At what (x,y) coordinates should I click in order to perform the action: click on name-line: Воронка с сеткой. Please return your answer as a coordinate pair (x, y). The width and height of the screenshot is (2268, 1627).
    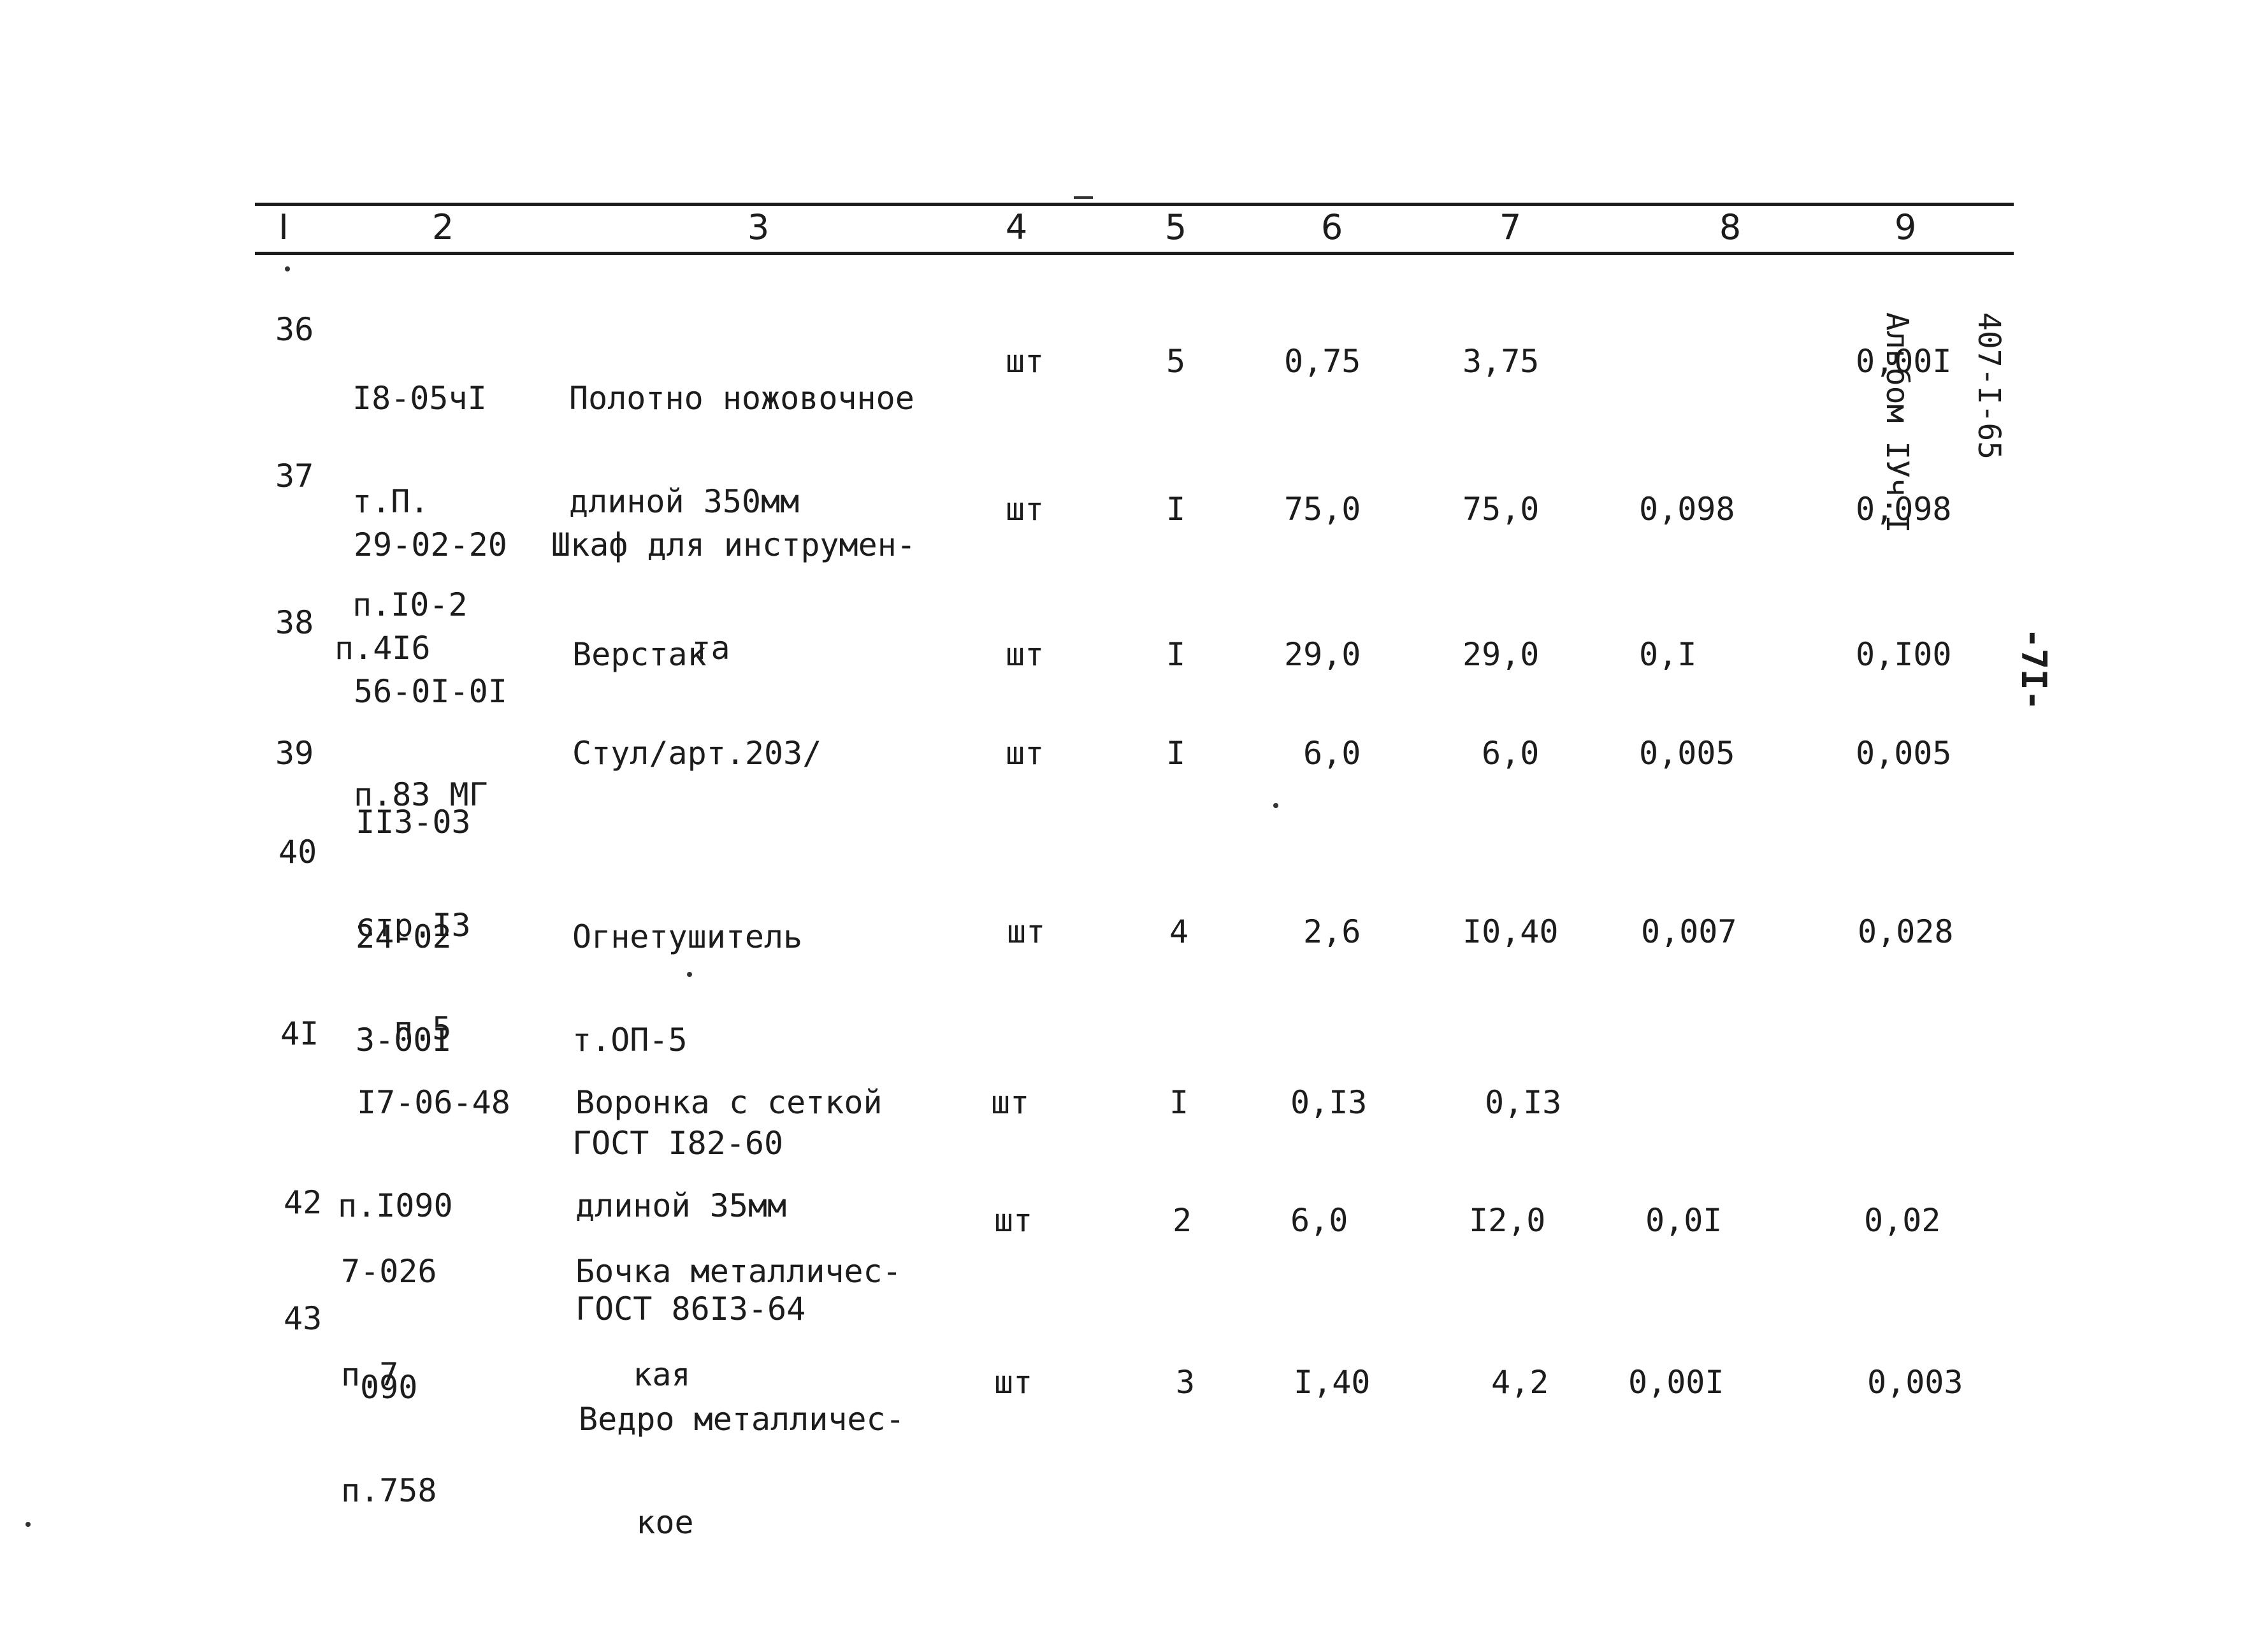
    Looking at the image, I should click on (729, 1102).